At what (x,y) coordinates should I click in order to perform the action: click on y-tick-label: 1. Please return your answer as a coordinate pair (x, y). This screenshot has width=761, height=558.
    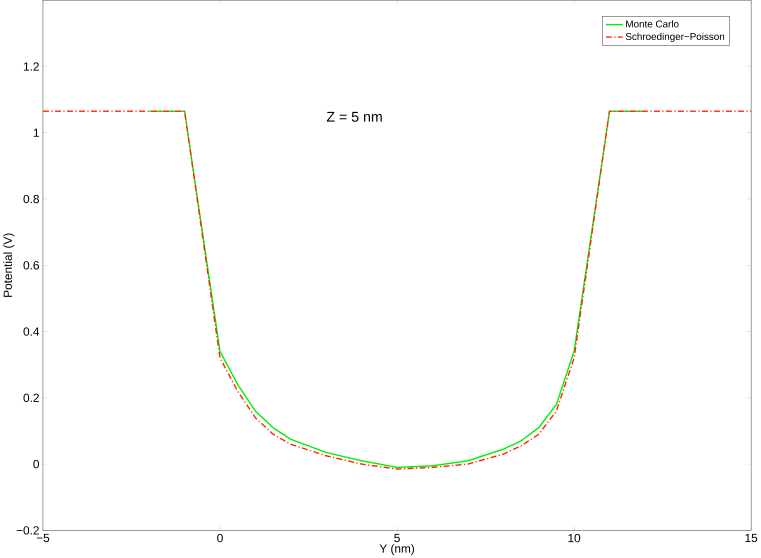
    Looking at the image, I should click on (36, 132).